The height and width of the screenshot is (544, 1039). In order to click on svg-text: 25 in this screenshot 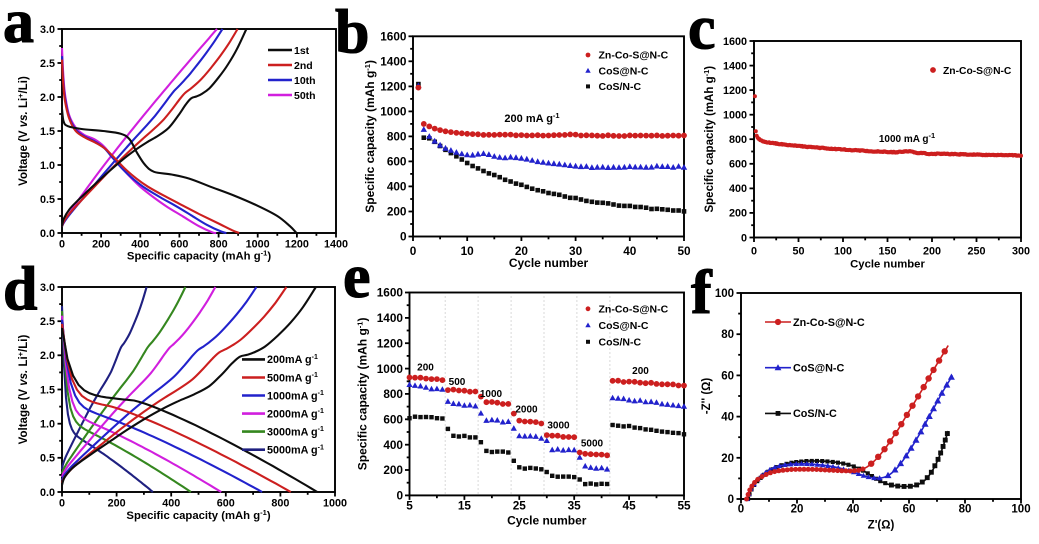, I will do `click(520, 505)`.